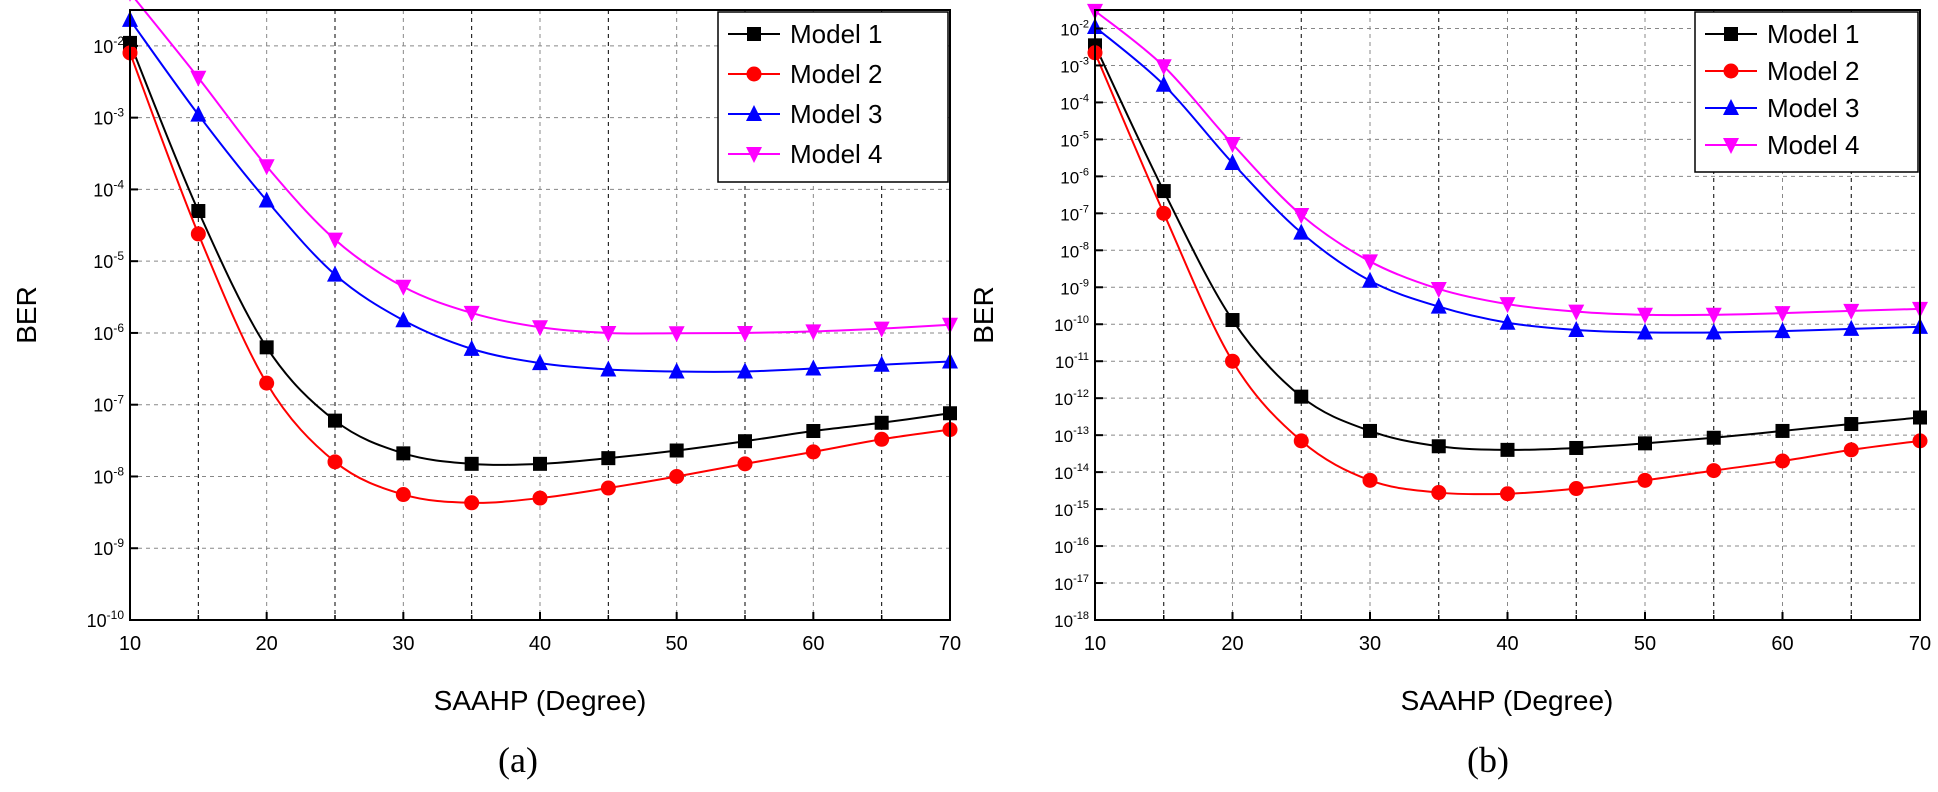 The width and height of the screenshot is (1938, 792). What do you see at coordinates (1806, 92) in the screenshot?
I see `legend-b: Model 1 Model 2 Model 3 Model 4` at bounding box center [1806, 92].